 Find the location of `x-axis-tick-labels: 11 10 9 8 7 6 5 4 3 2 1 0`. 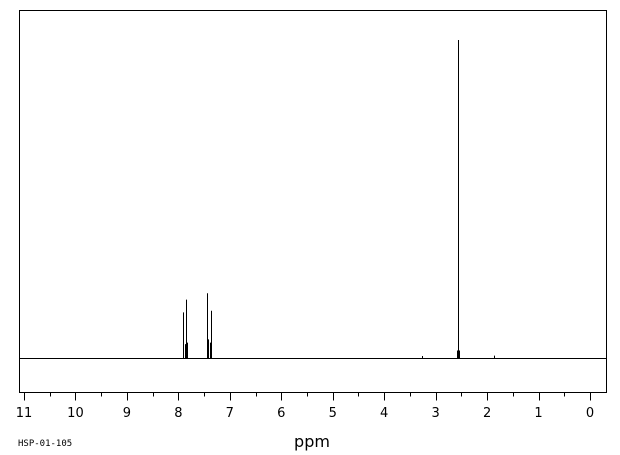

x-axis-tick-labels: 11 10 9 8 7 6 5 4 3 2 1 0 is located at coordinates (305, 413).